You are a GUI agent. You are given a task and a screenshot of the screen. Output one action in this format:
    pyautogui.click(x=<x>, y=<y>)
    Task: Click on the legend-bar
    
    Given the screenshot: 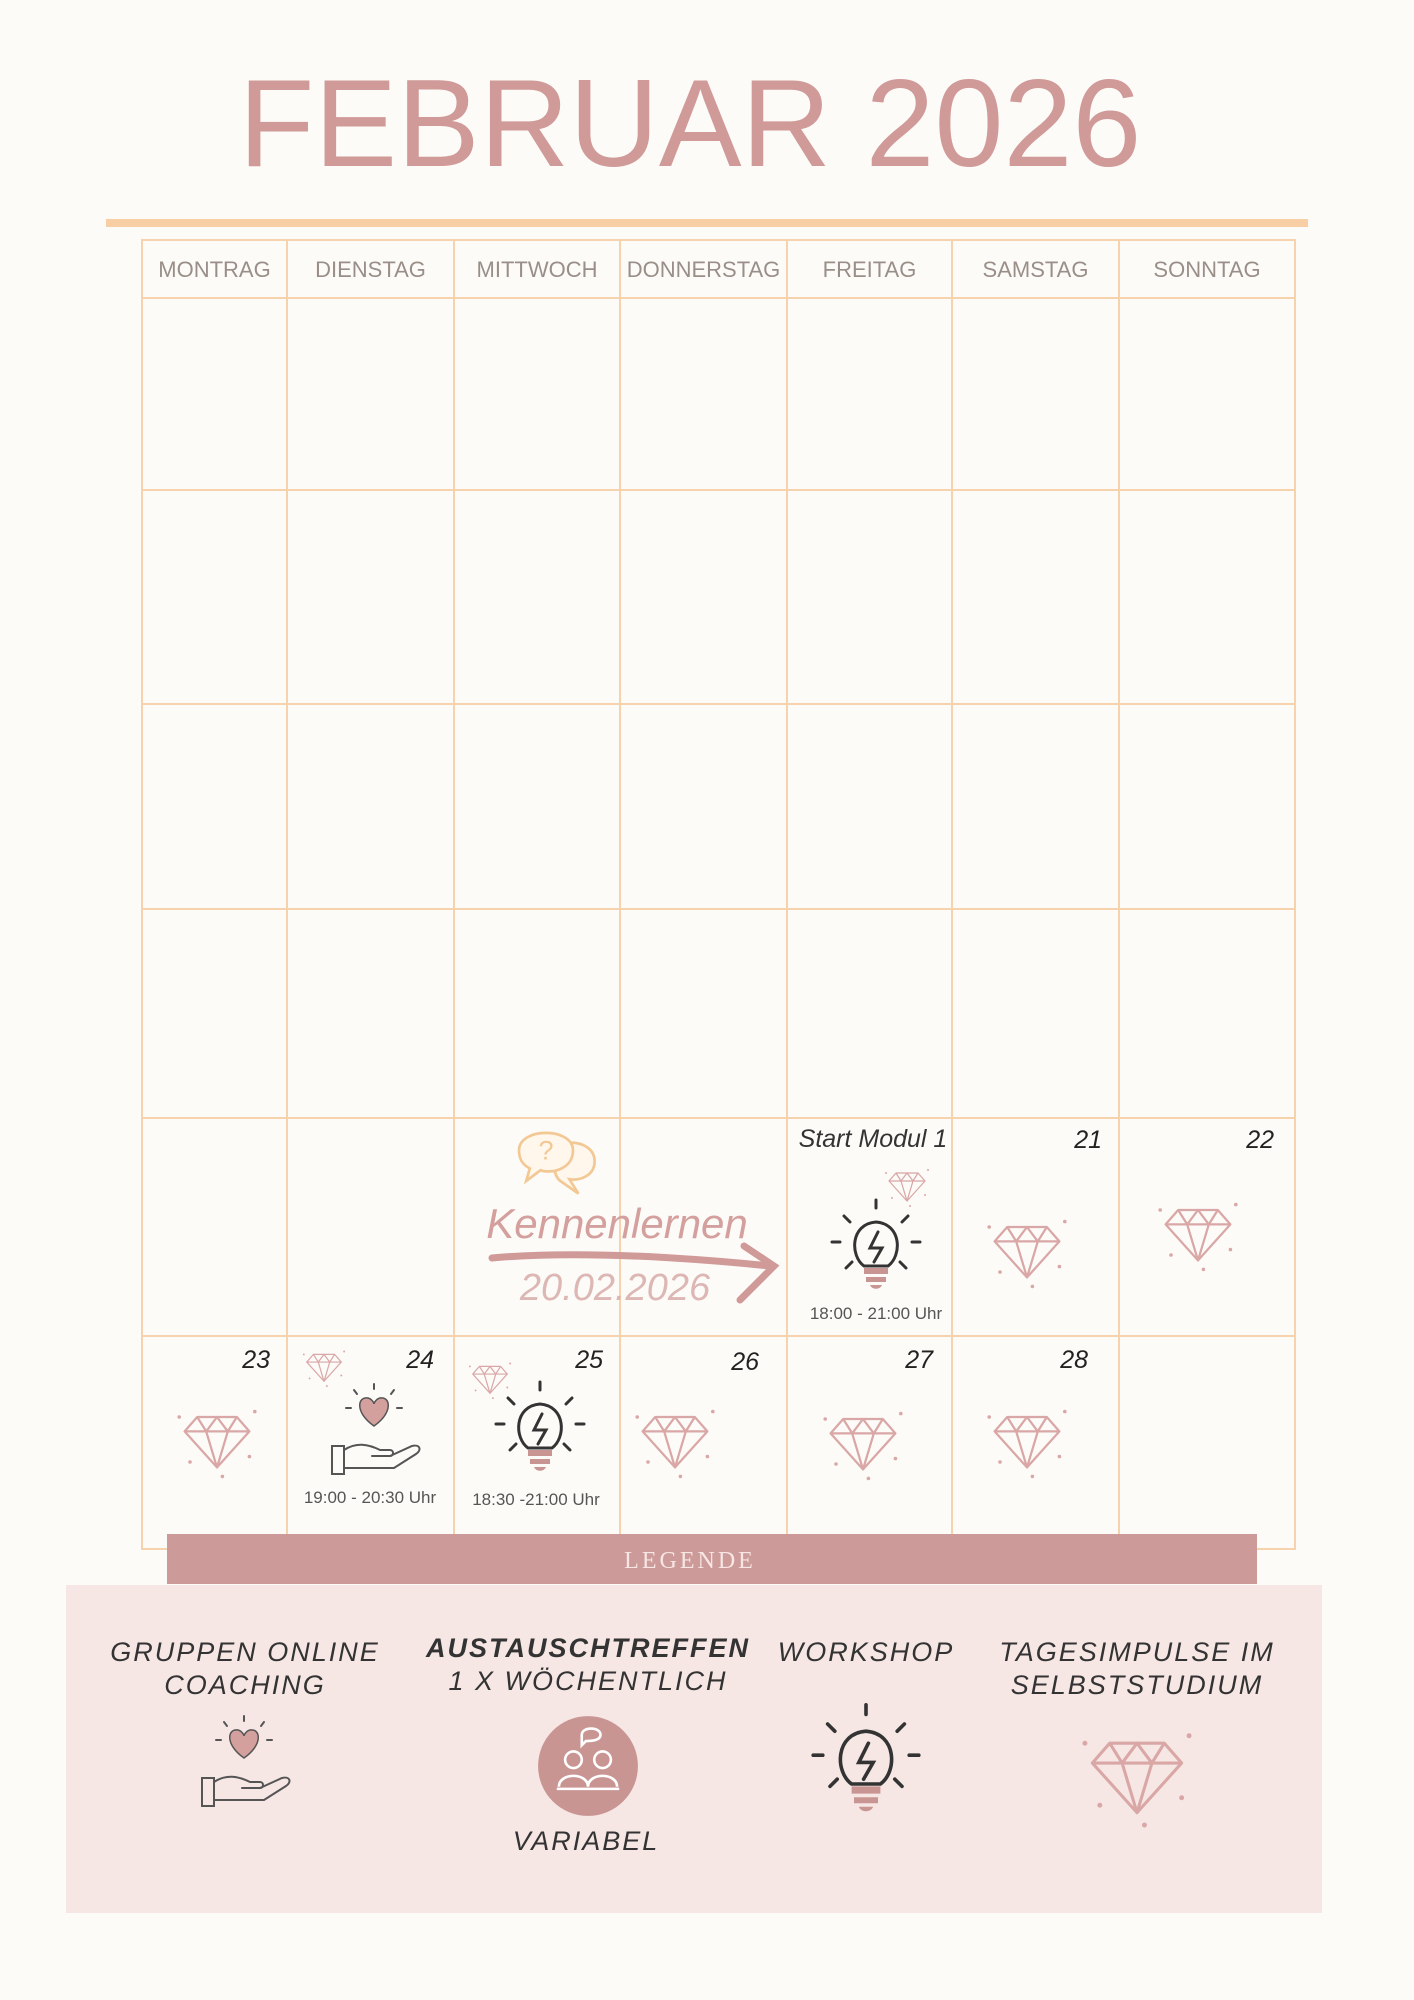 What is the action you would take?
    pyautogui.click(x=712, y=1559)
    